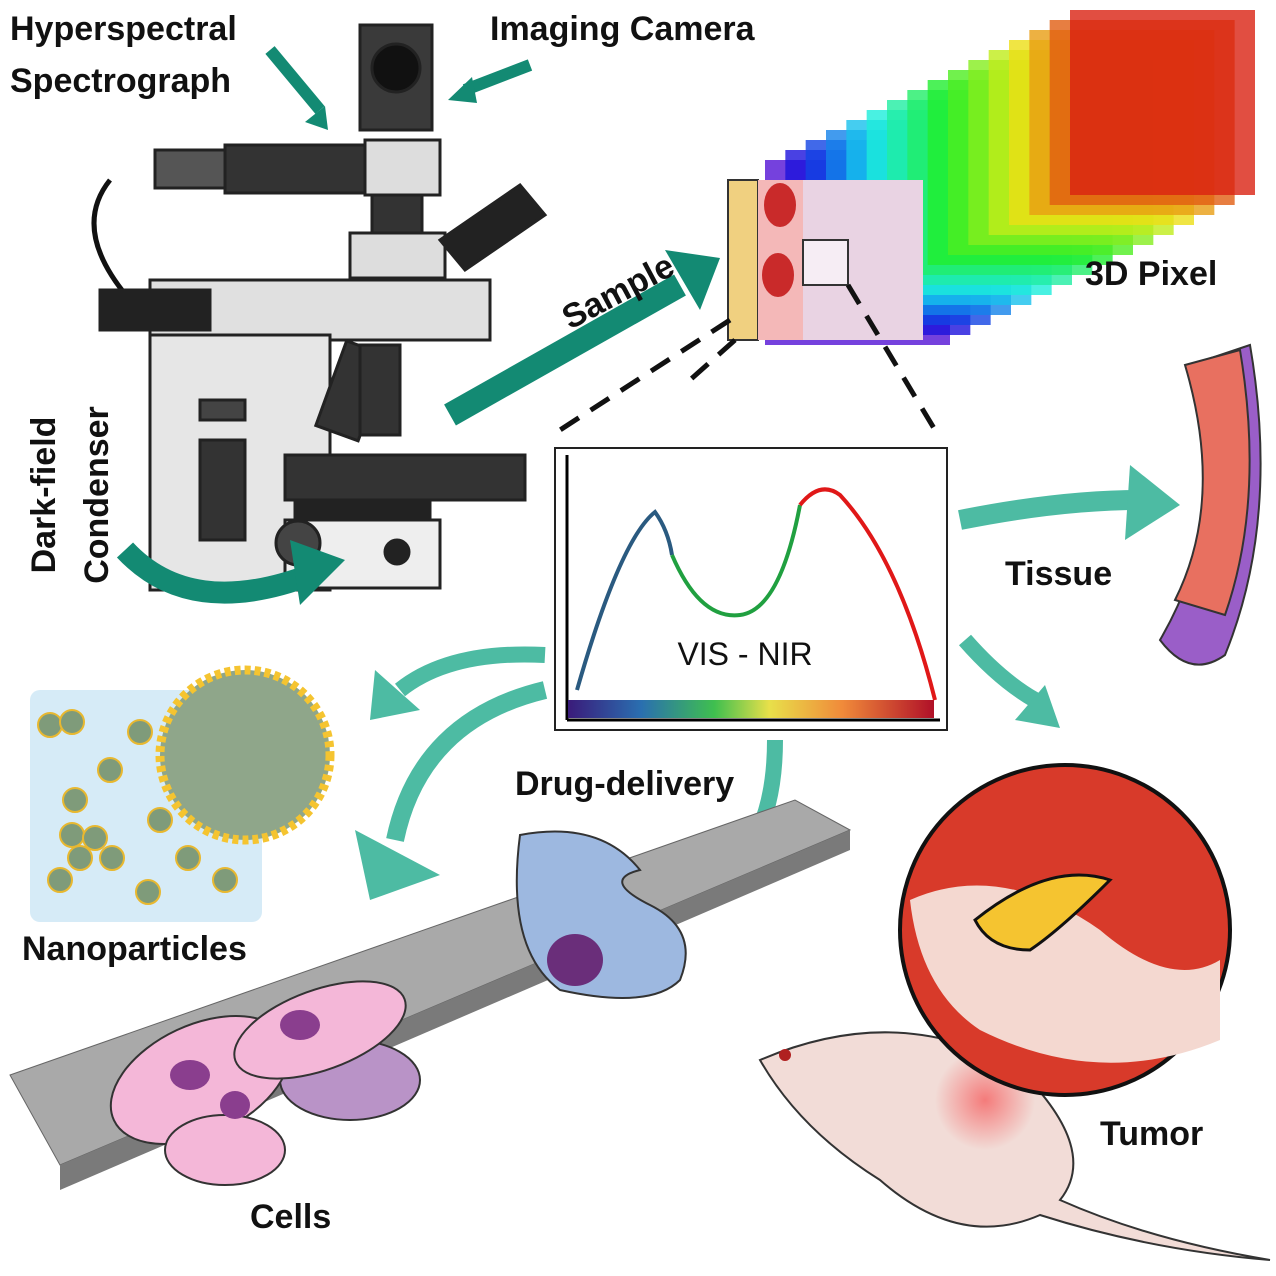  What do you see at coordinates (1151, 1134) in the screenshot?
I see `tumor-label: Tumor` at bounding box center [1151, 1134].